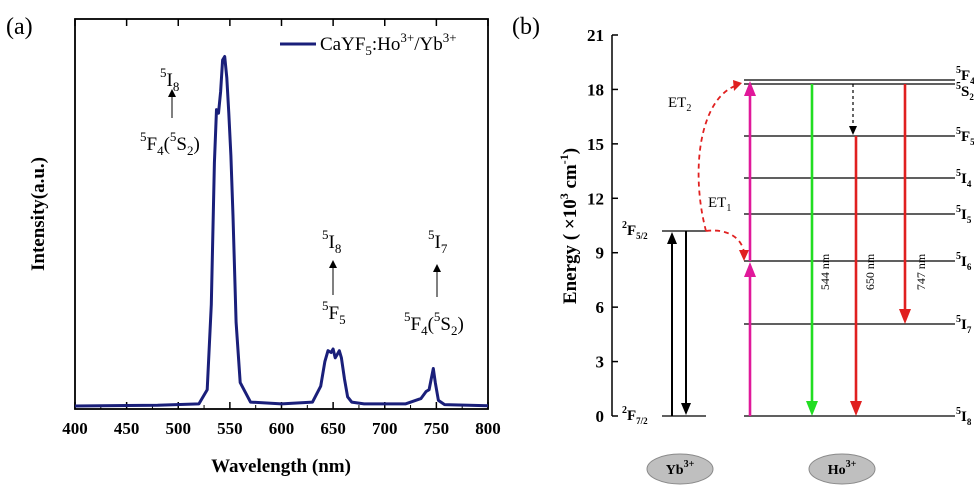  I want to click on level-label-5i7: 5I7, so click(964, 324).